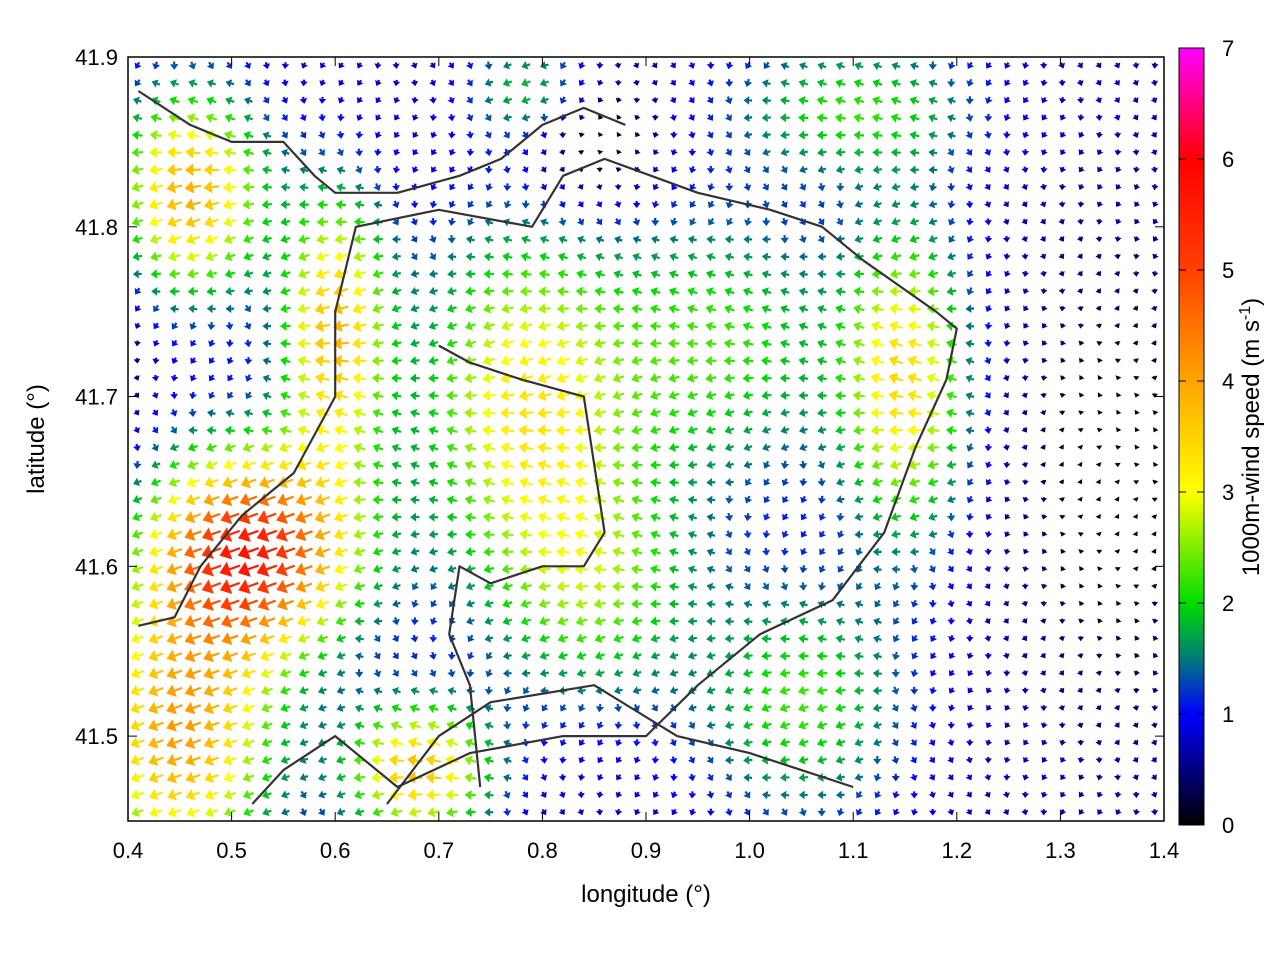  I want to click on x-tick-label: 1.1, so click(853, 850).